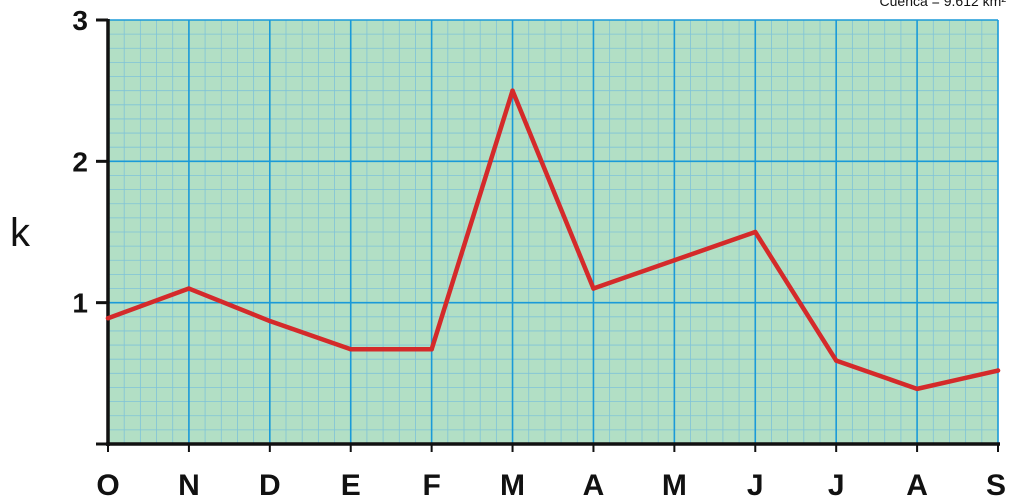 This screenshot has width=1010, height=504. I want to click on x-tick-label: N, so click(189, 485).